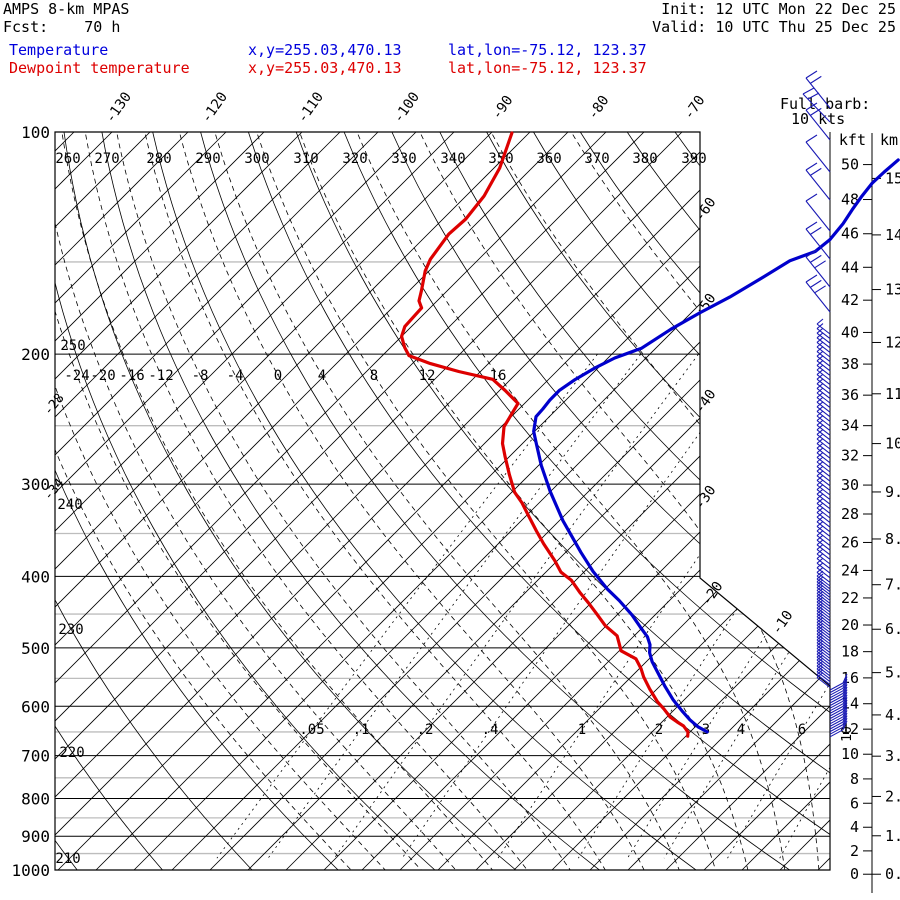  Describe the element at coordinates (850, 165) in the screenshot. I see `kft-label: 50` at that location.